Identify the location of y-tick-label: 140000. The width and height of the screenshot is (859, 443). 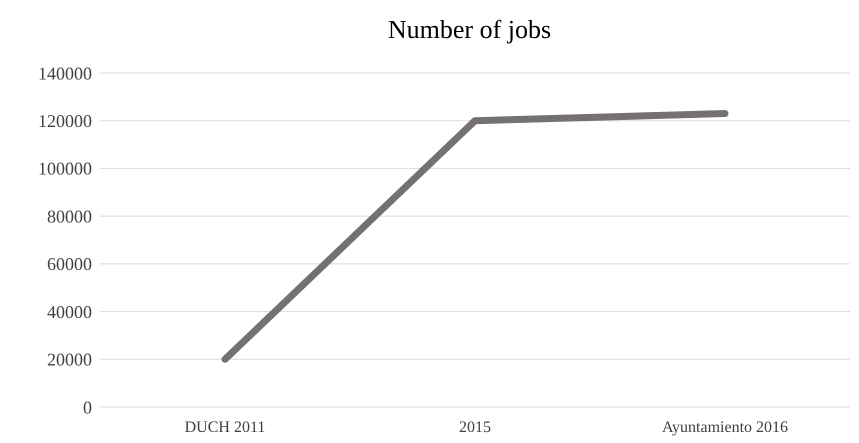
(65, 73).